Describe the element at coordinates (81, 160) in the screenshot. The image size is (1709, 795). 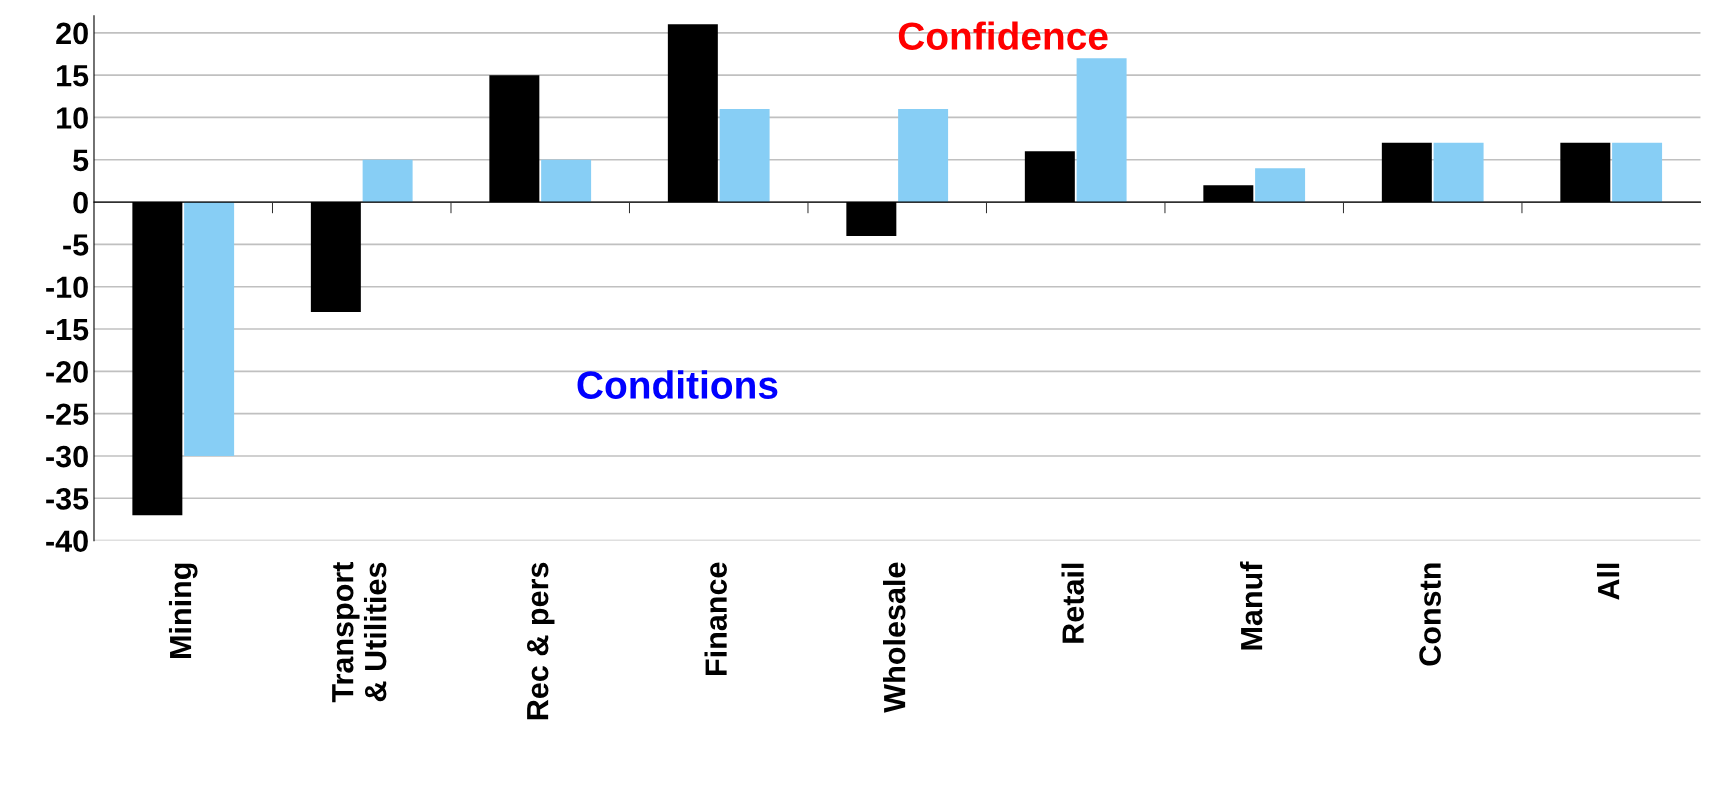
I see `y-tick-label: 5` at that location.